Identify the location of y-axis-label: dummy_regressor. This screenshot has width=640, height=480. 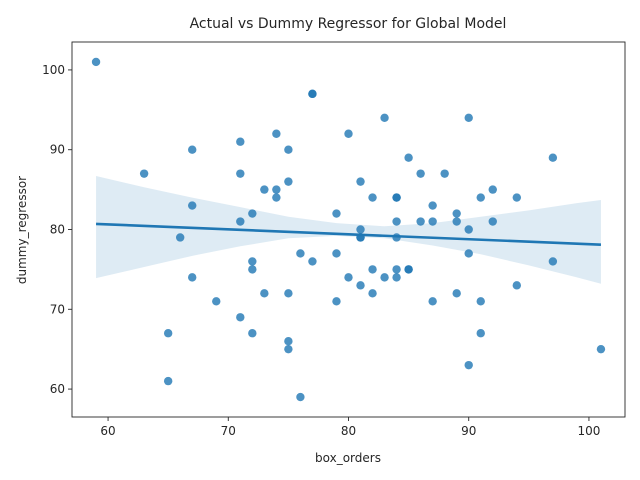
(22, 230).